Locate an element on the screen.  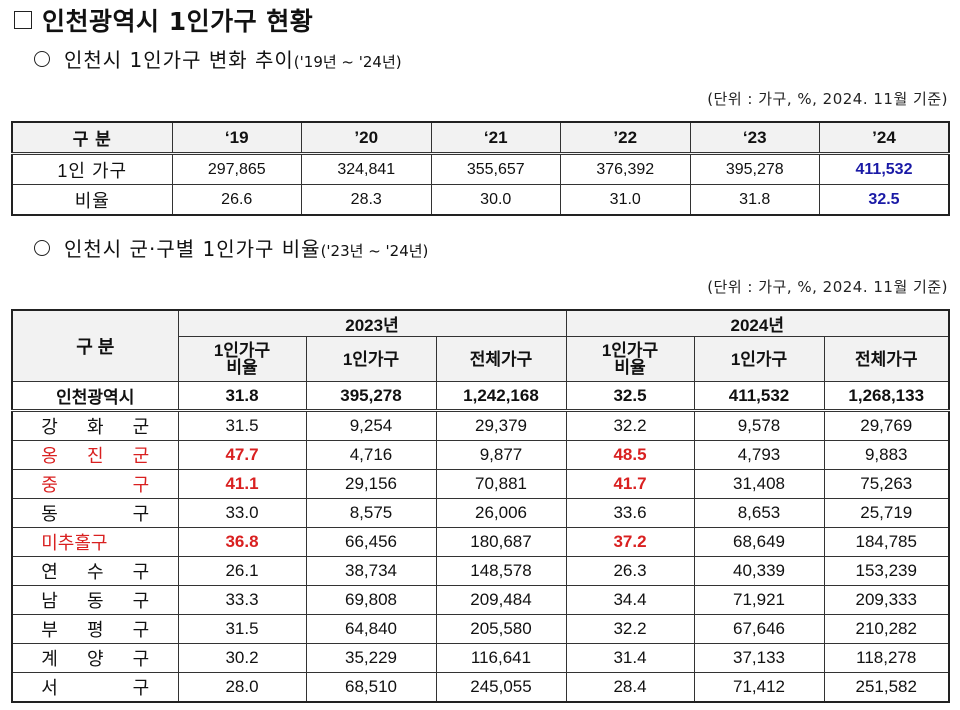
cell: 26.6 is located at coordinates (236, 200).